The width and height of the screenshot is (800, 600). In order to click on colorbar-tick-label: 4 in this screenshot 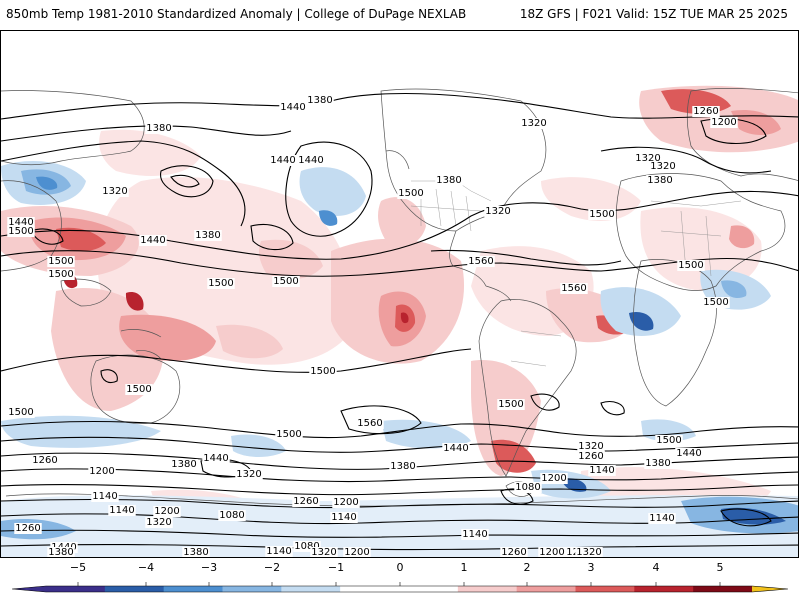, I will do `click(656, 567)`.